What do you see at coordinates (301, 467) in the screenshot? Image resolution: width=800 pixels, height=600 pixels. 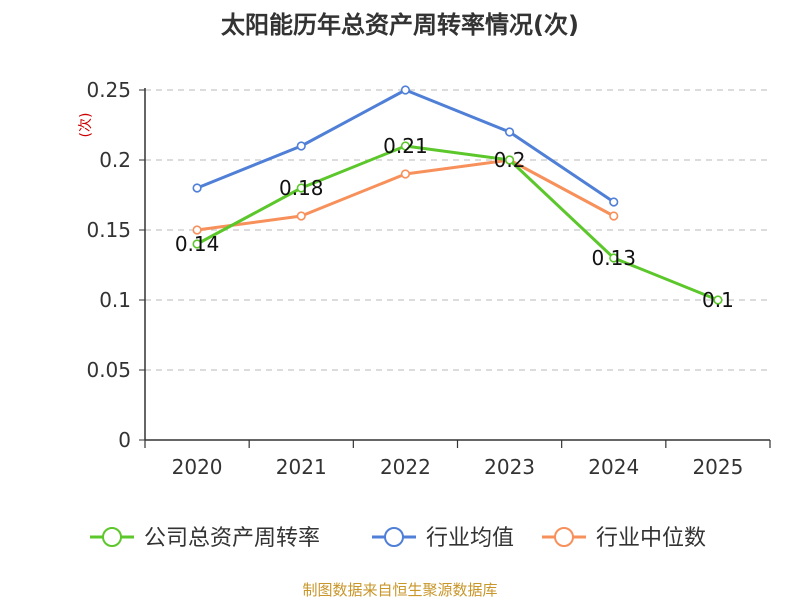 I see `x-tick-label: 2021` at bounding box center [301, 467].